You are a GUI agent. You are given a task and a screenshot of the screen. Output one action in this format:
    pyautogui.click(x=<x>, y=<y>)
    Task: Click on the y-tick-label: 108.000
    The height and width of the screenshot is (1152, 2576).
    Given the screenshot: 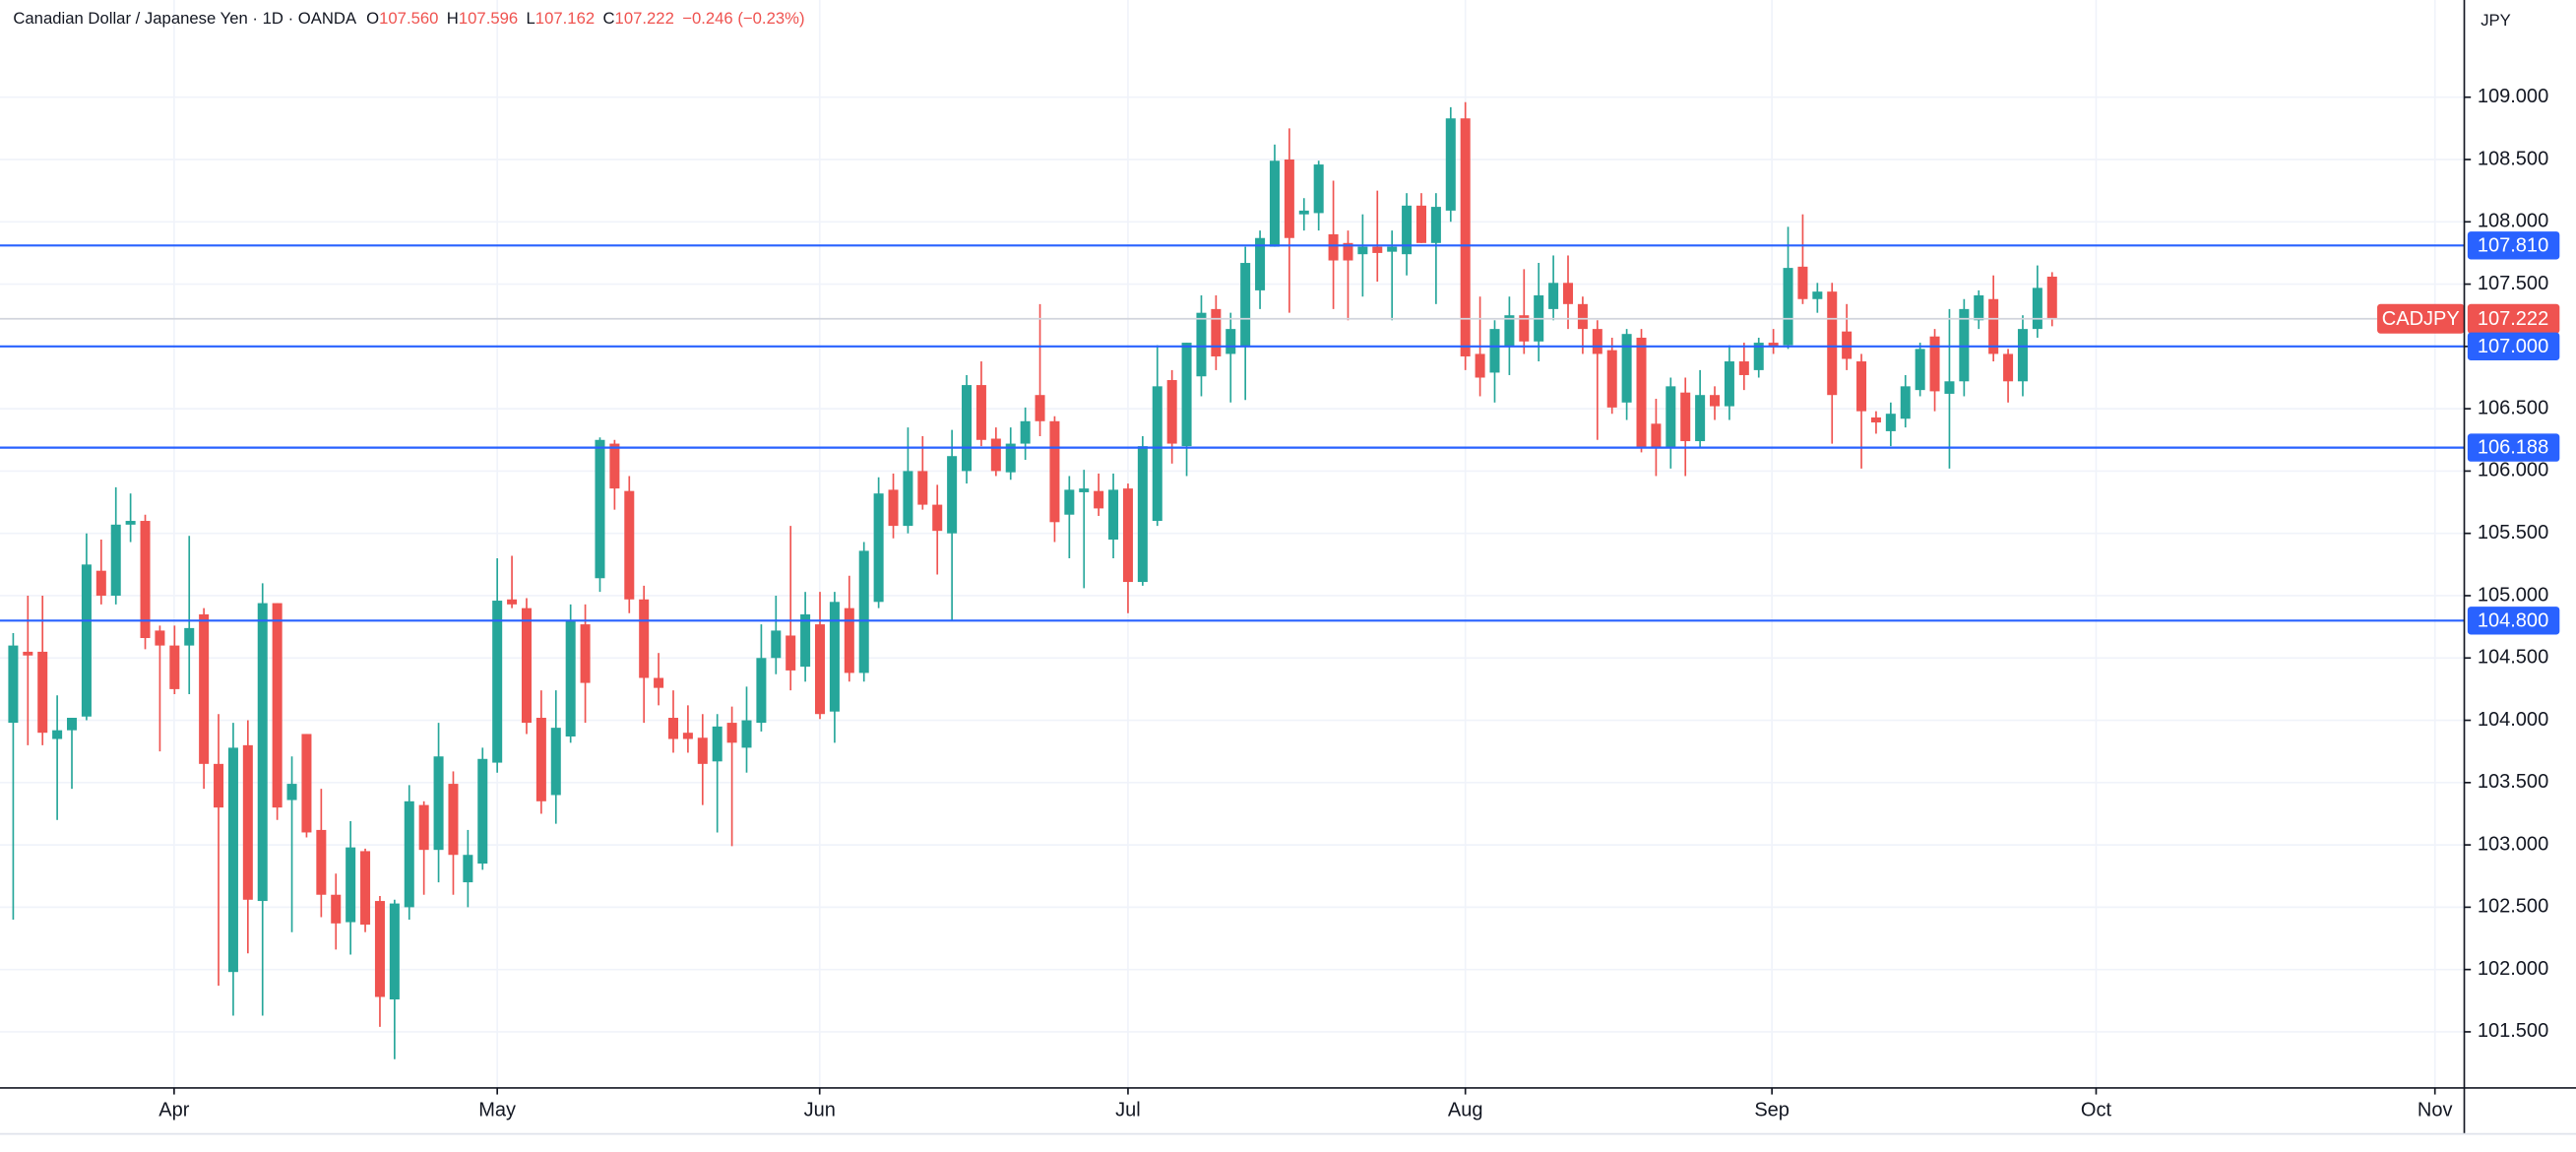 What is the action you would take?
    pyautogui.click(x=2513, y=221)
    